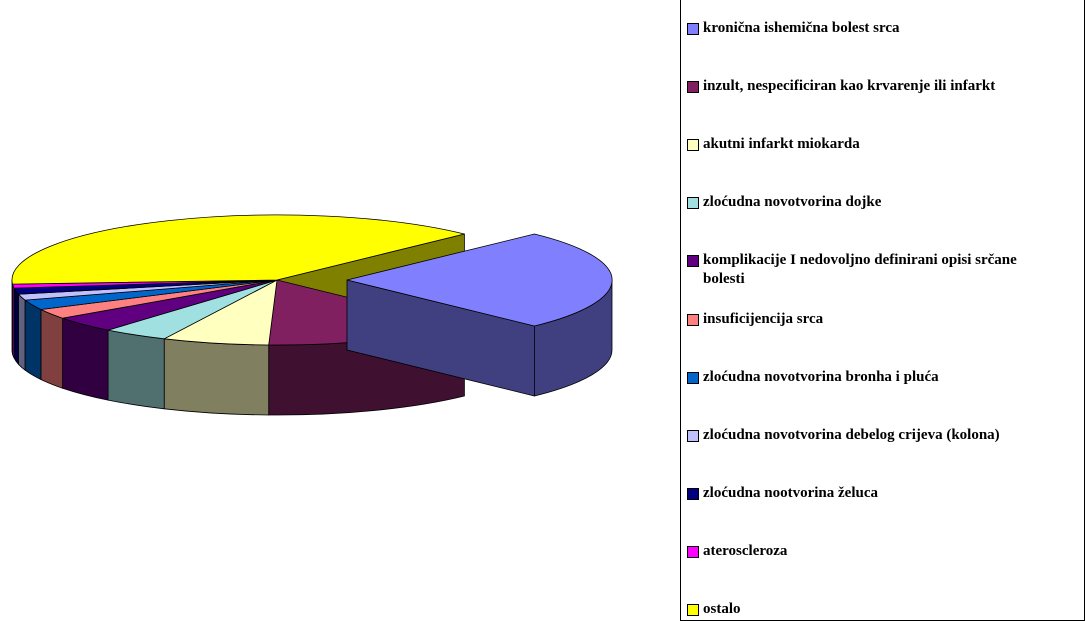 Image resolution: width=1085 pixels, height=621 pixels. I want to click on legend-item: insuficijencija srca, so click(865, 319).